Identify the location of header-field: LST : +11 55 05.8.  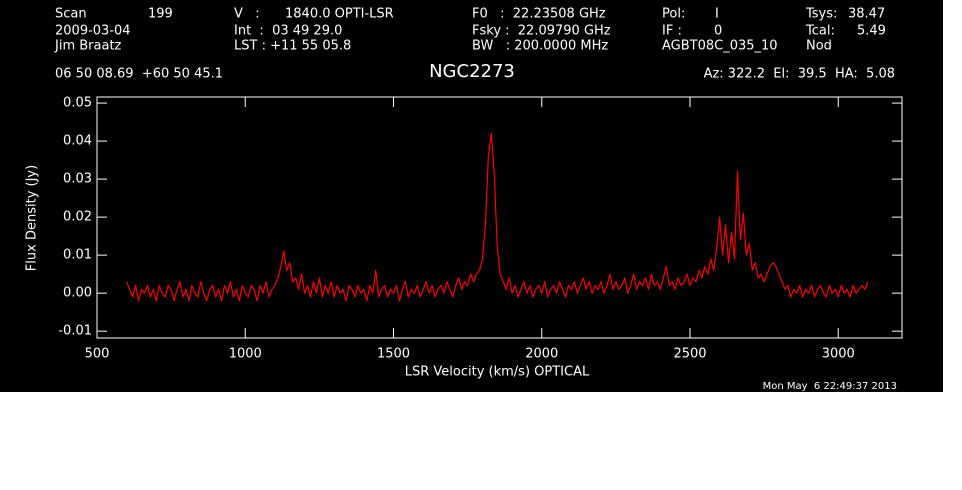
(292, 46).